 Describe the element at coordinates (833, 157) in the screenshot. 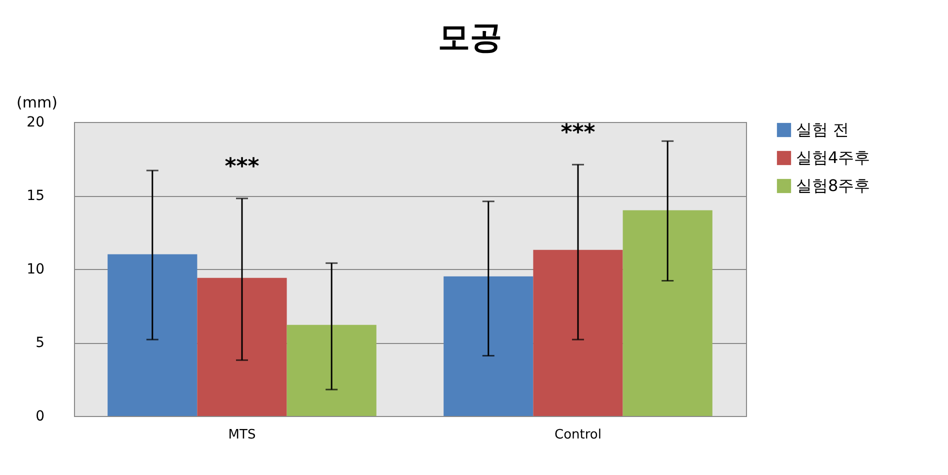

I see `legend-label: 실험4주후` at that location.